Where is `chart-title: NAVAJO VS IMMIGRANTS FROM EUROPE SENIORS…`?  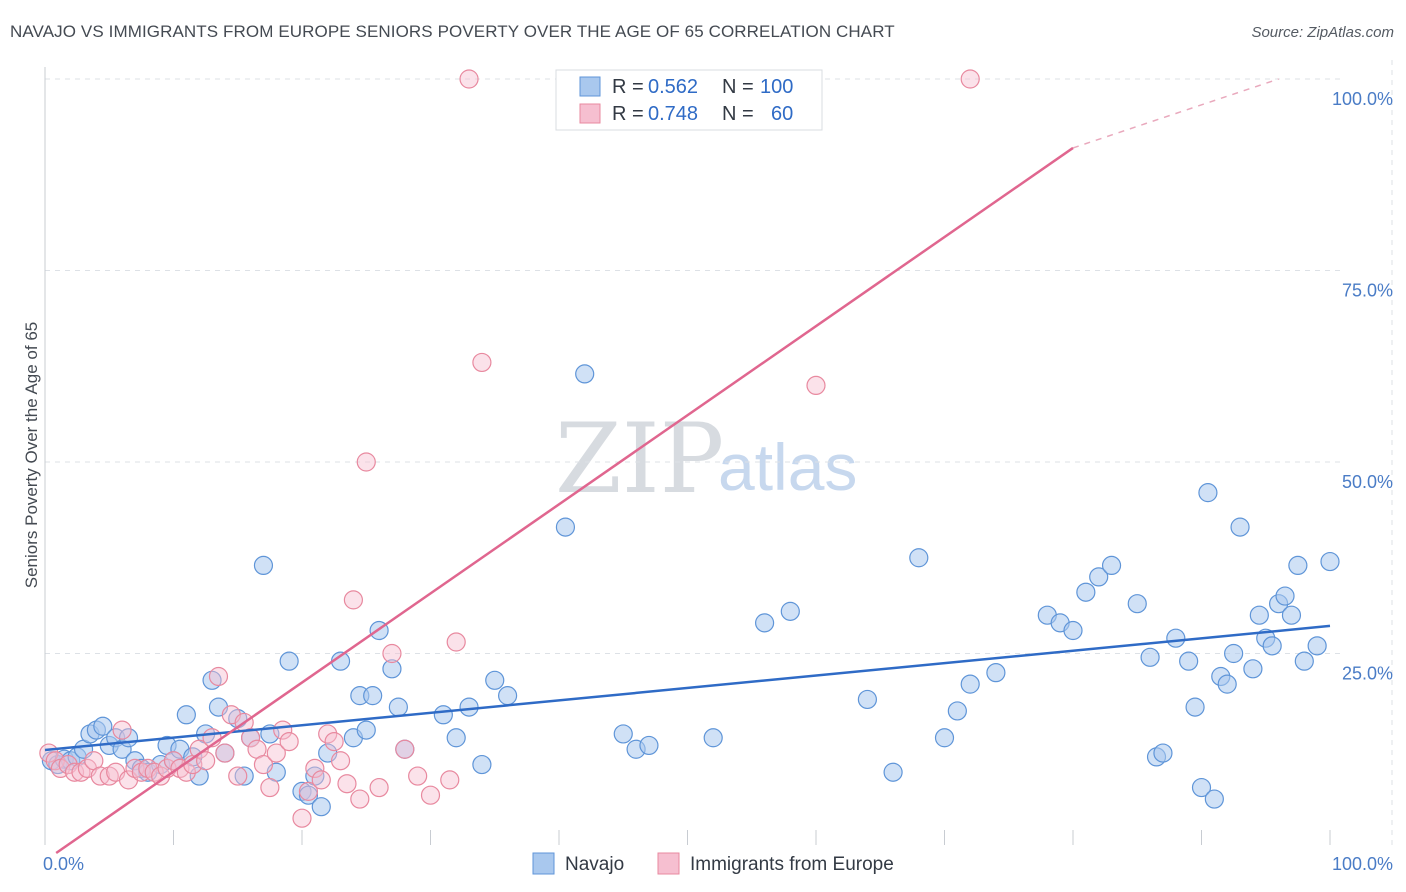 chart-title: NAVAJO VS IMMIGRANTS FROM EUROPE SENIORS… is located at coordinates (452, 31).